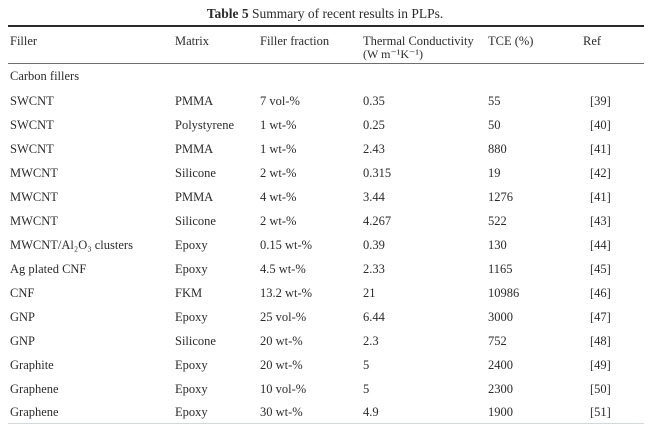 This screenshot has height=426, width=650. Describe the element at coordinates (600, 268) in the screenshot. I see `cell-ref: [45]` at that location.